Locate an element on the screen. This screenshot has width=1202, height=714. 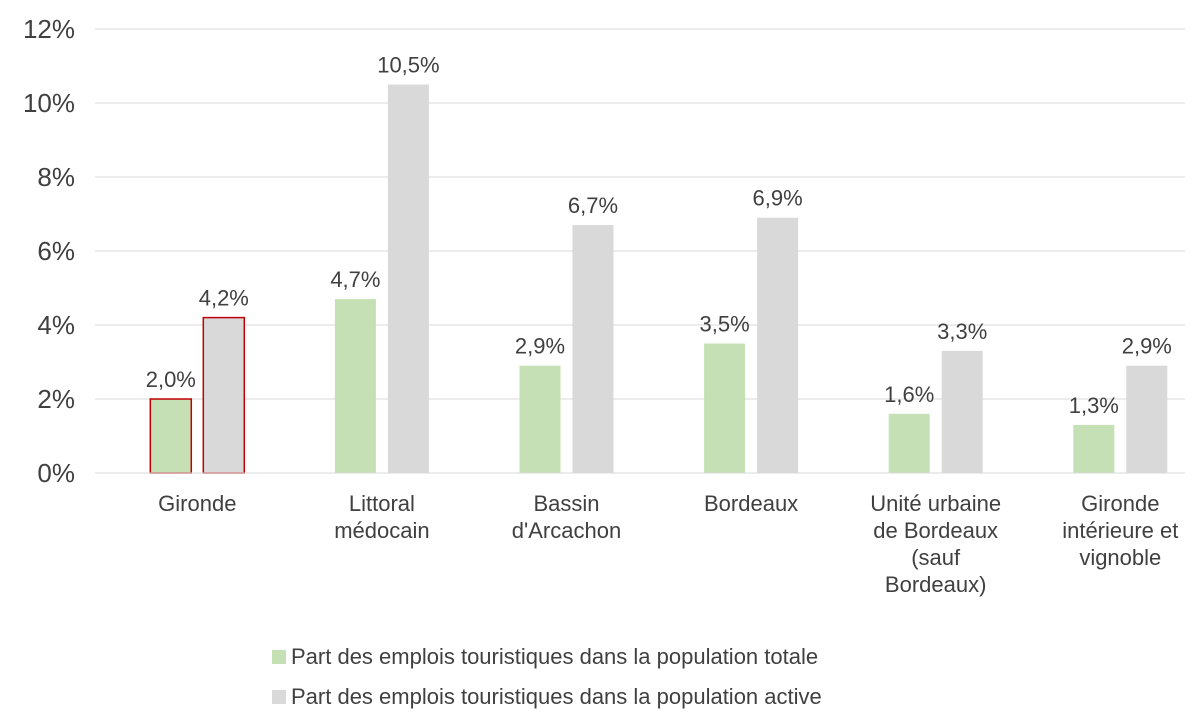
data-label: 1,6% is located at coordinates (909, 394).